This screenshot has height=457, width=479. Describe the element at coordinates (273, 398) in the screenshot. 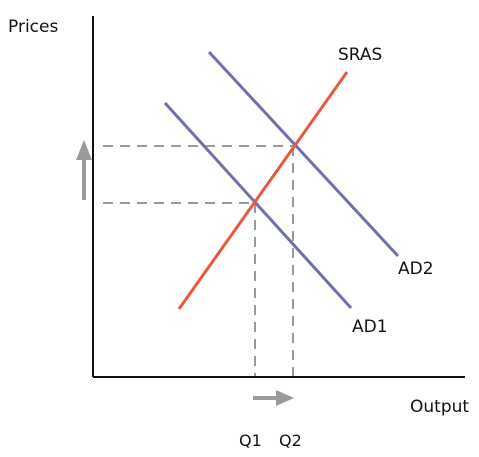

I see `output-increase-arrow` at that location.